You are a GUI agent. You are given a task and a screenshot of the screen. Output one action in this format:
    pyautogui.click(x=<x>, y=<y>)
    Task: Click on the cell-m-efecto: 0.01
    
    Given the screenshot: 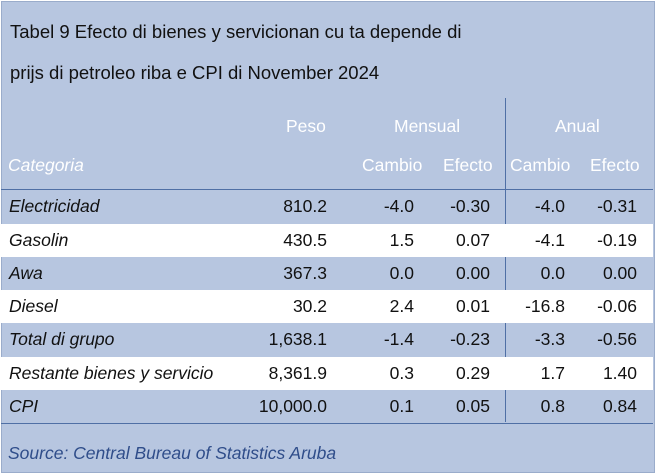 What is the action you would take?
    pyautogui.click(x=472, y=306)
    